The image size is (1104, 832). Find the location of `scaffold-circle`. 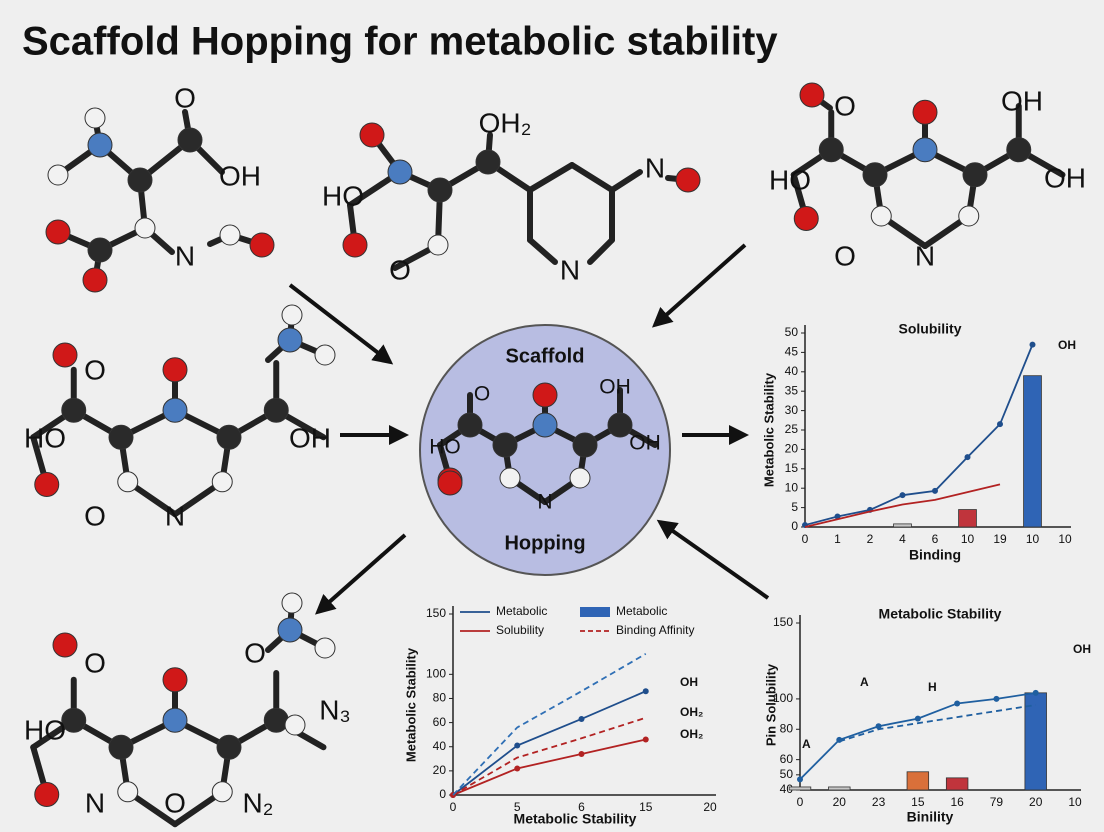

scaffold-circle is located at coordinates (545, 450).